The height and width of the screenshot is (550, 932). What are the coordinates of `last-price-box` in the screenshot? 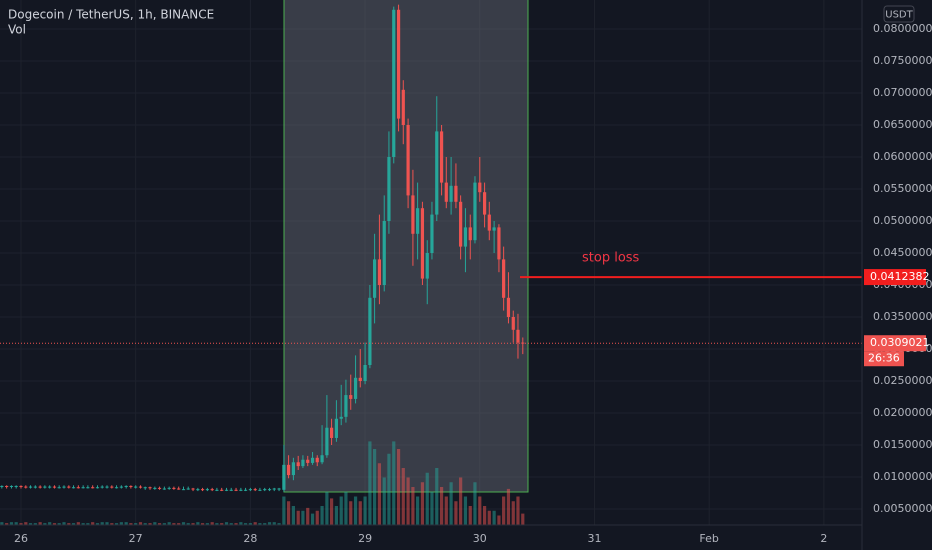 It's located at (895, 343).